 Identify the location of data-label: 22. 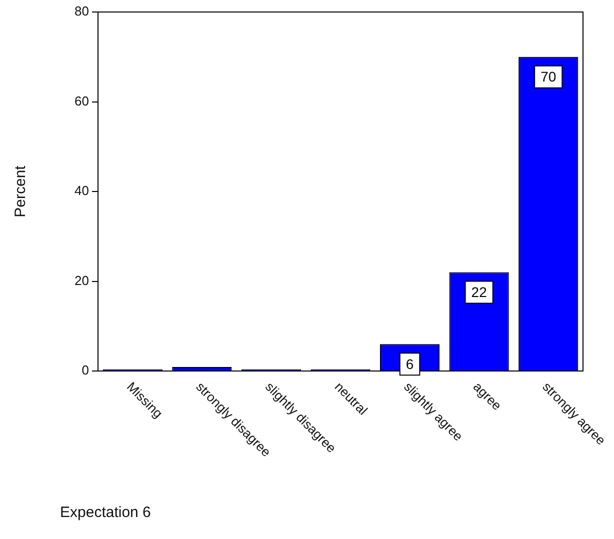
(479, 292).